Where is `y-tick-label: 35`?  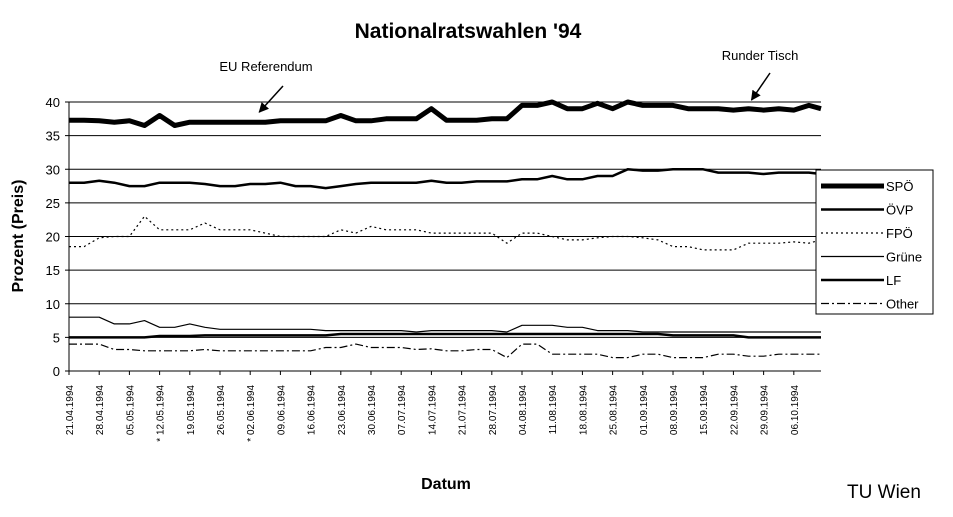 y-tick-label: 35 is located at coordinates (53, 136).